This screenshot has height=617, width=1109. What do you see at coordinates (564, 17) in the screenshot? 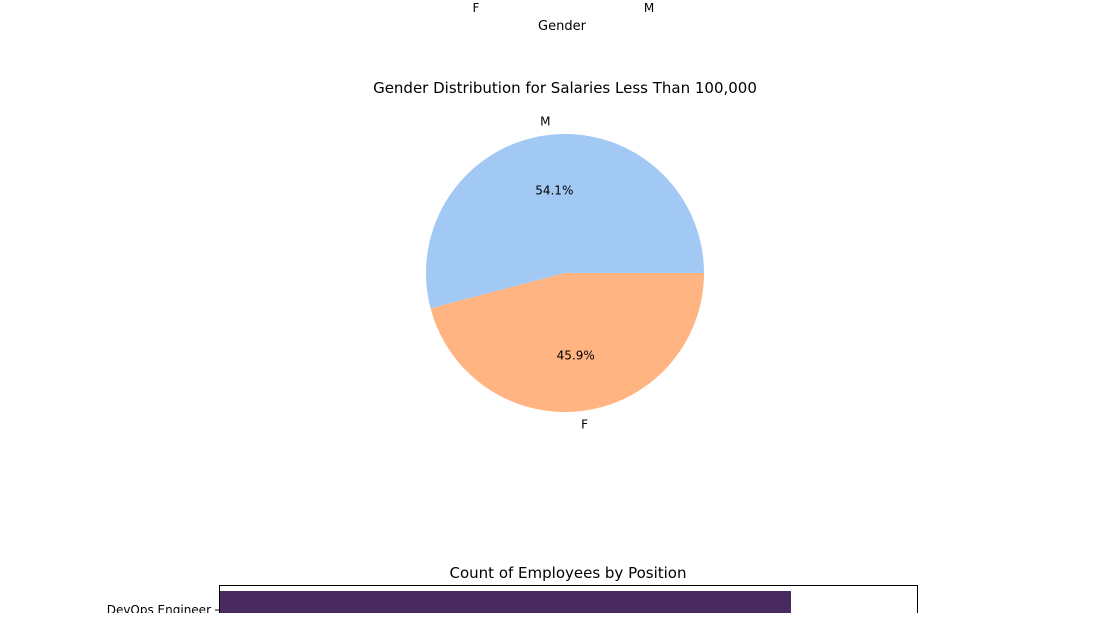
I see `top-bar-chart: F M Gender` at bounding box center [564, 17].